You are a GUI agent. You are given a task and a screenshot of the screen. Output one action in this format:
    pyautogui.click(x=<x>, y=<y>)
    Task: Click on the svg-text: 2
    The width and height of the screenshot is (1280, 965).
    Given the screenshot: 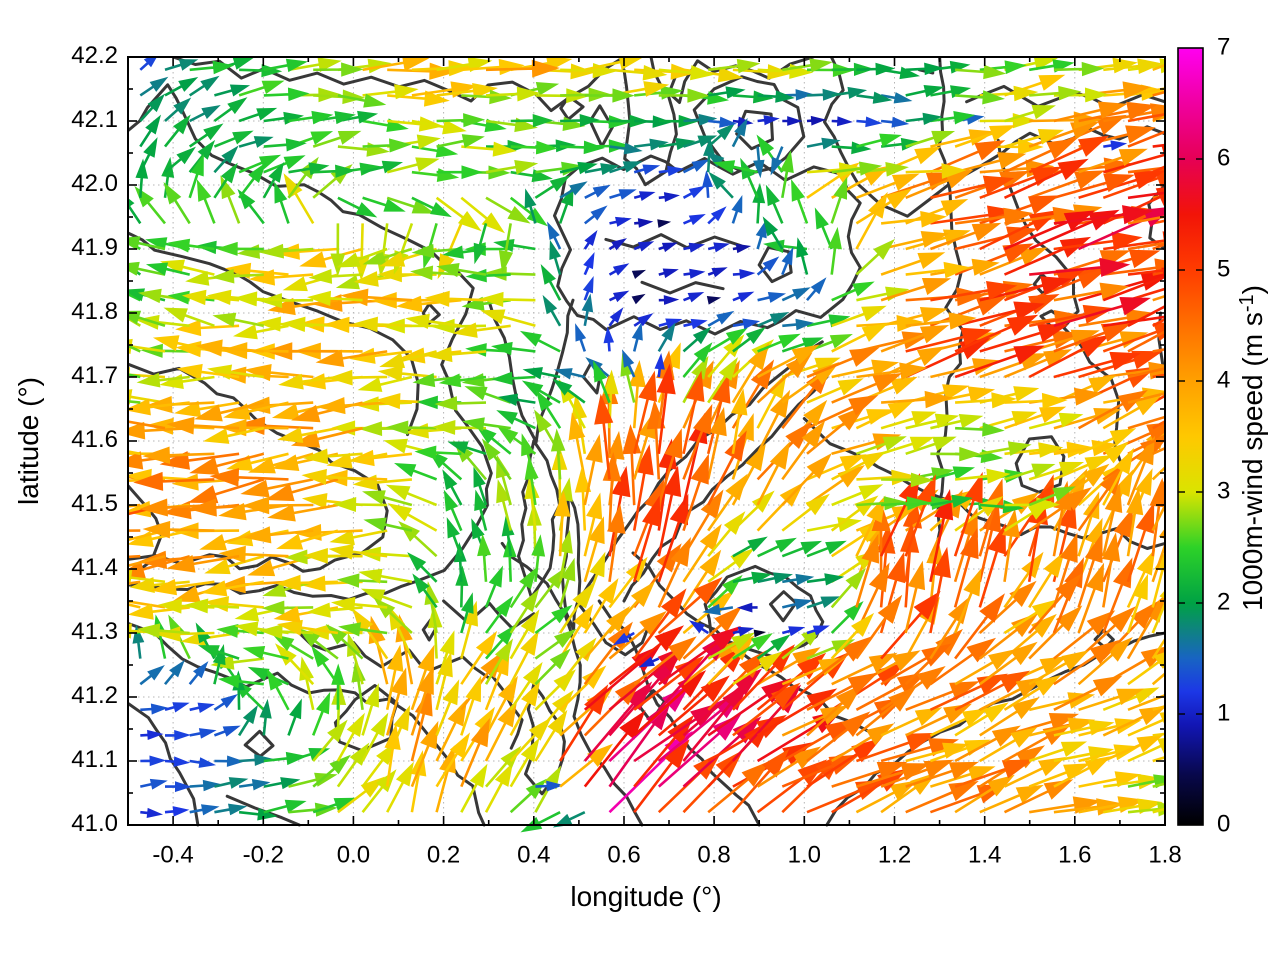 What is the action you would take?
    pyautogui.click(x=1223, y=602)
    